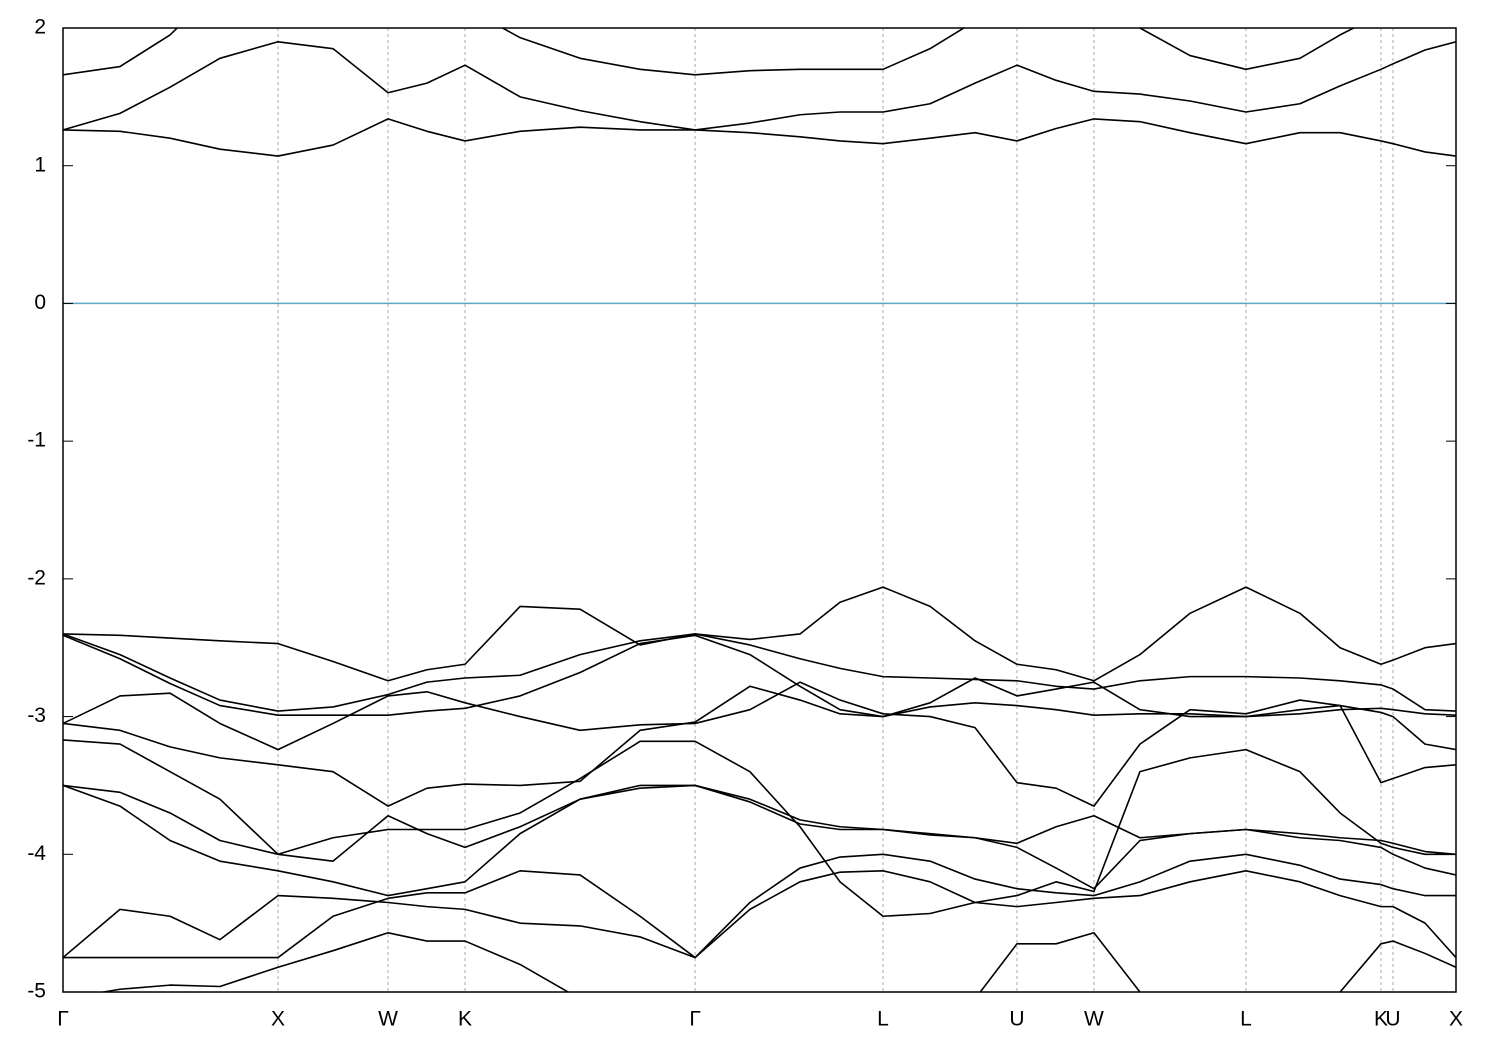 The width and height of the screenshot is (1500, 1050). Describe the element at coordinates (36, 991) in the screenshot. I see `y-tick-label: -5` at that location.